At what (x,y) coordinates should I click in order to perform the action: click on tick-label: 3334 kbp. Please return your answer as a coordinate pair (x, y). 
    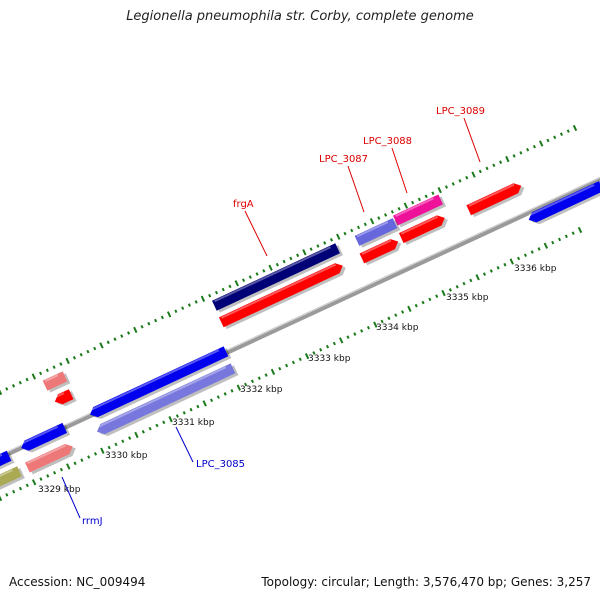
    Looking at the image, I should click on (397, 328).